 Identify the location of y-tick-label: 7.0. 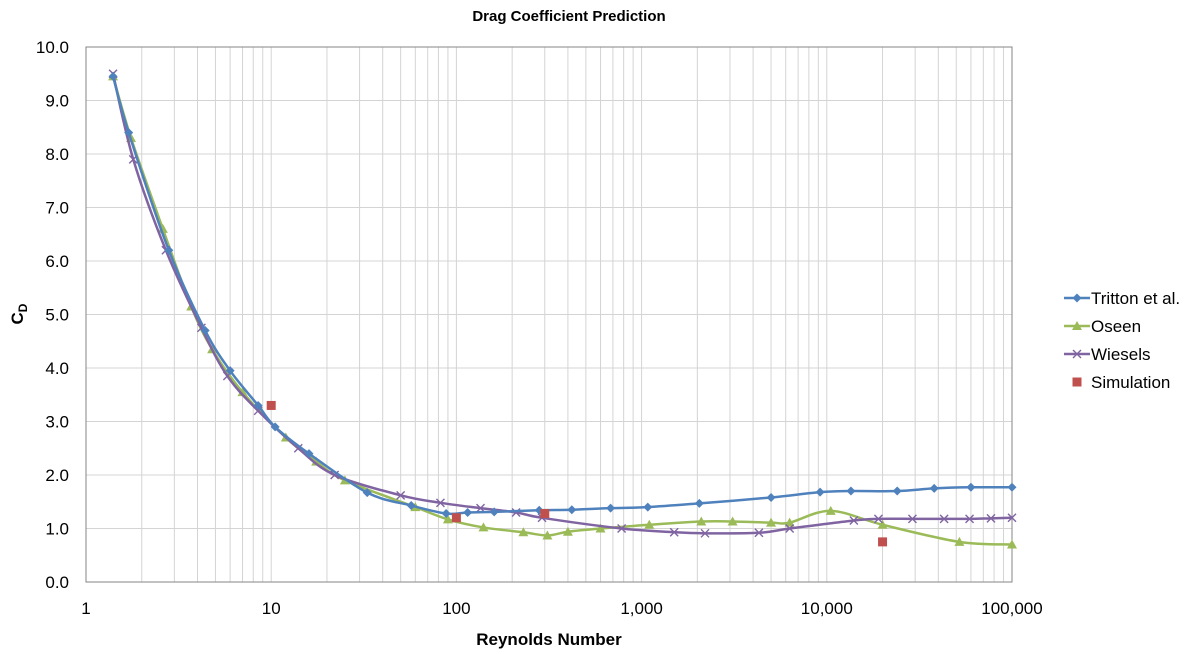
(57, 208).